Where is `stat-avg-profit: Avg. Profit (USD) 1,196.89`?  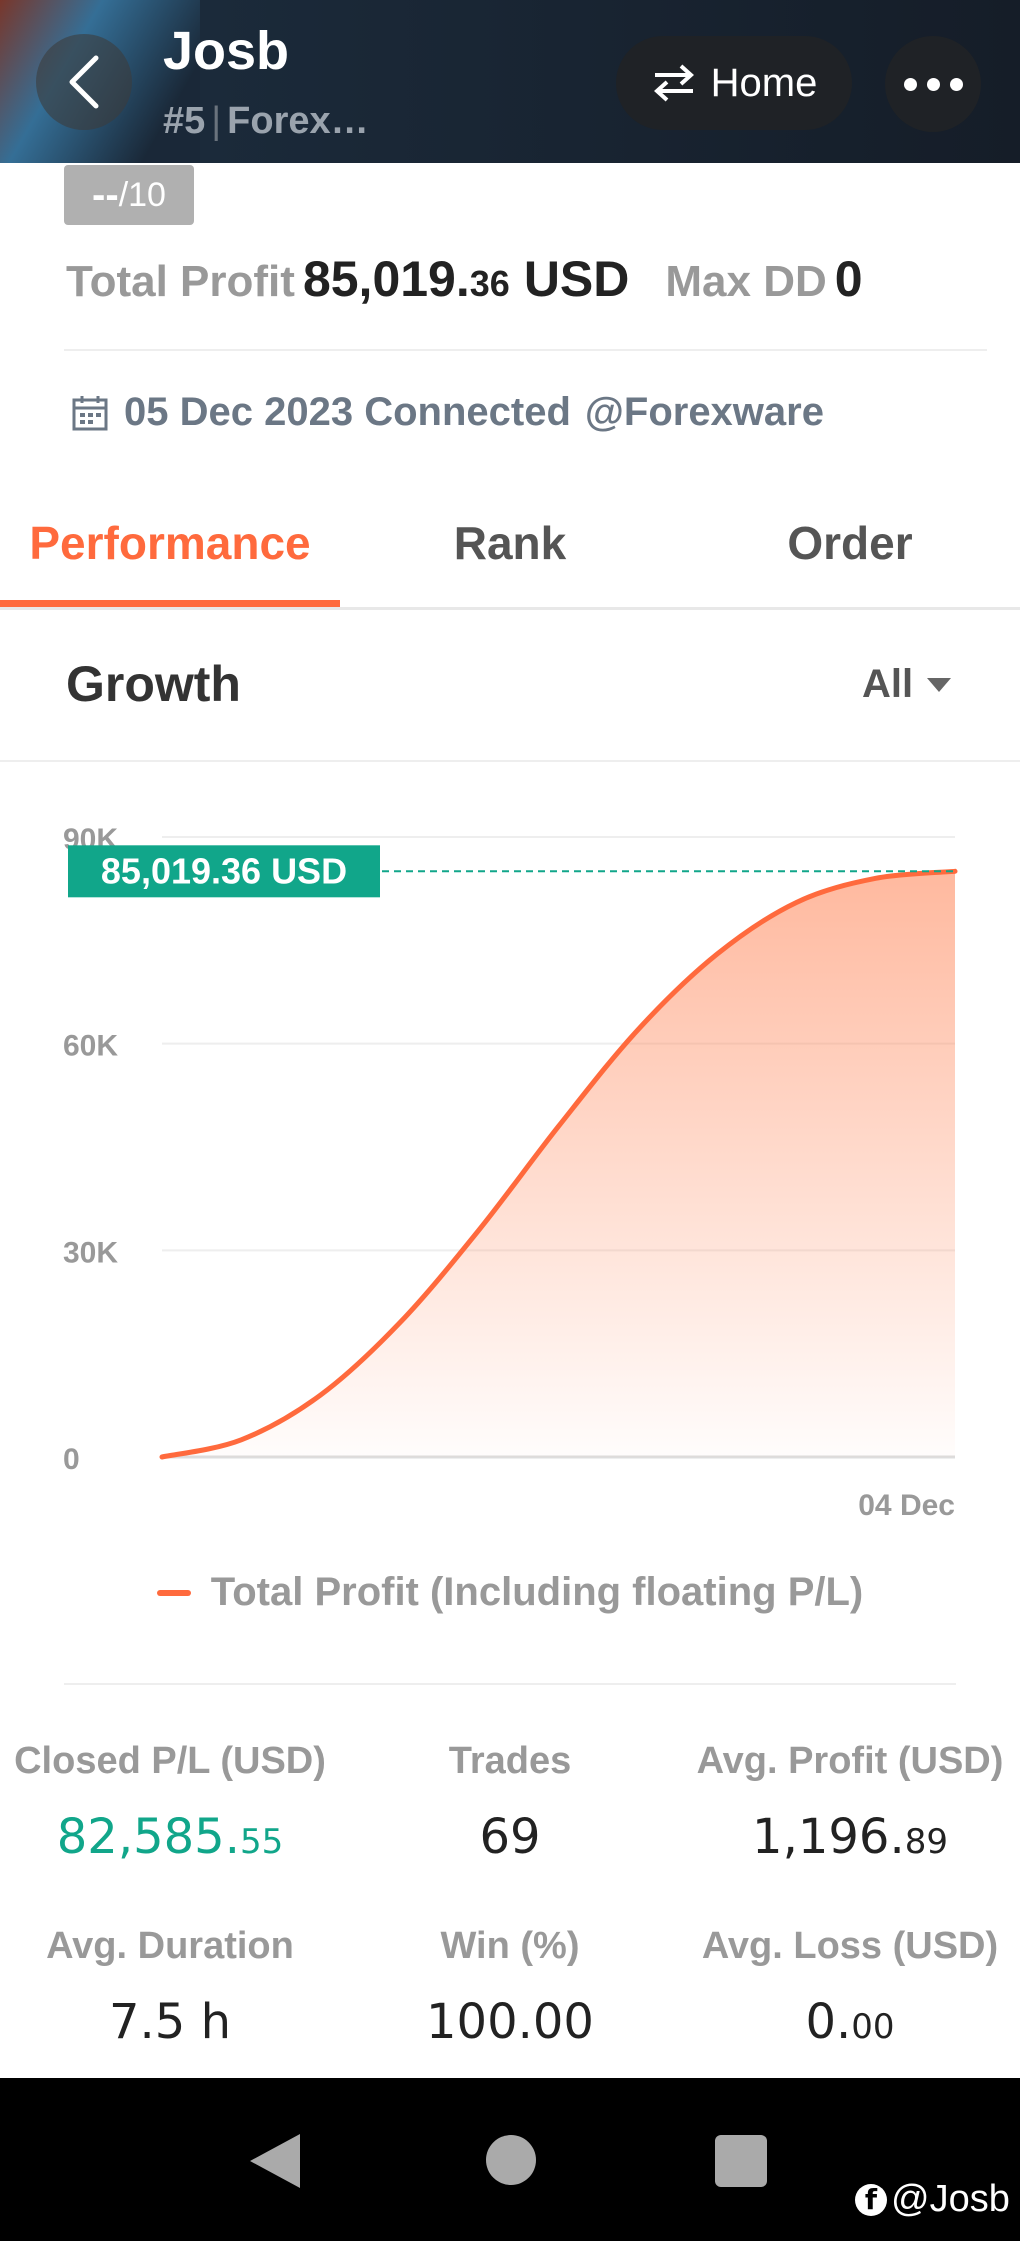
stat-avg-profit: Avg. Profit (USD) 1,196.89 is located at coordinates (850, 1802).